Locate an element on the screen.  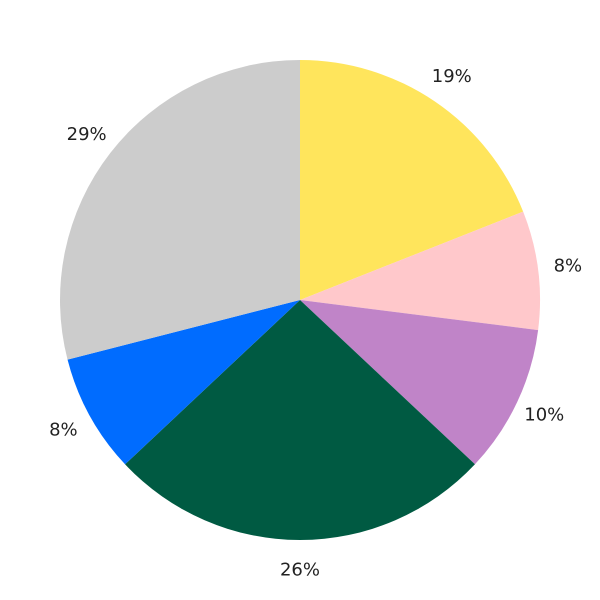
slice-label: 10% is located at coordinates (544, 414).